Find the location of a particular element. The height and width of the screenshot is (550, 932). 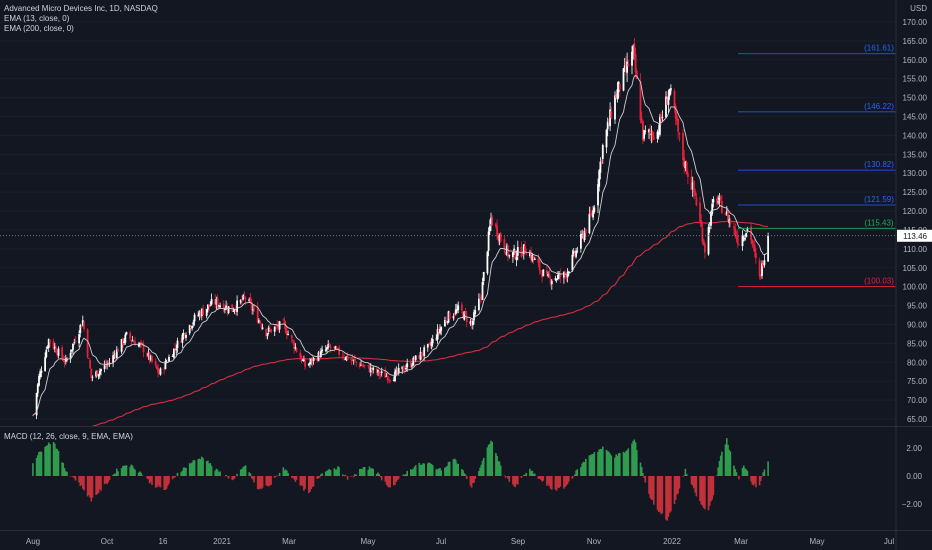

legend-symbol: Advanced Micro Devices Inc, 1D, NASDAQ is located at coordinates (81, 8).